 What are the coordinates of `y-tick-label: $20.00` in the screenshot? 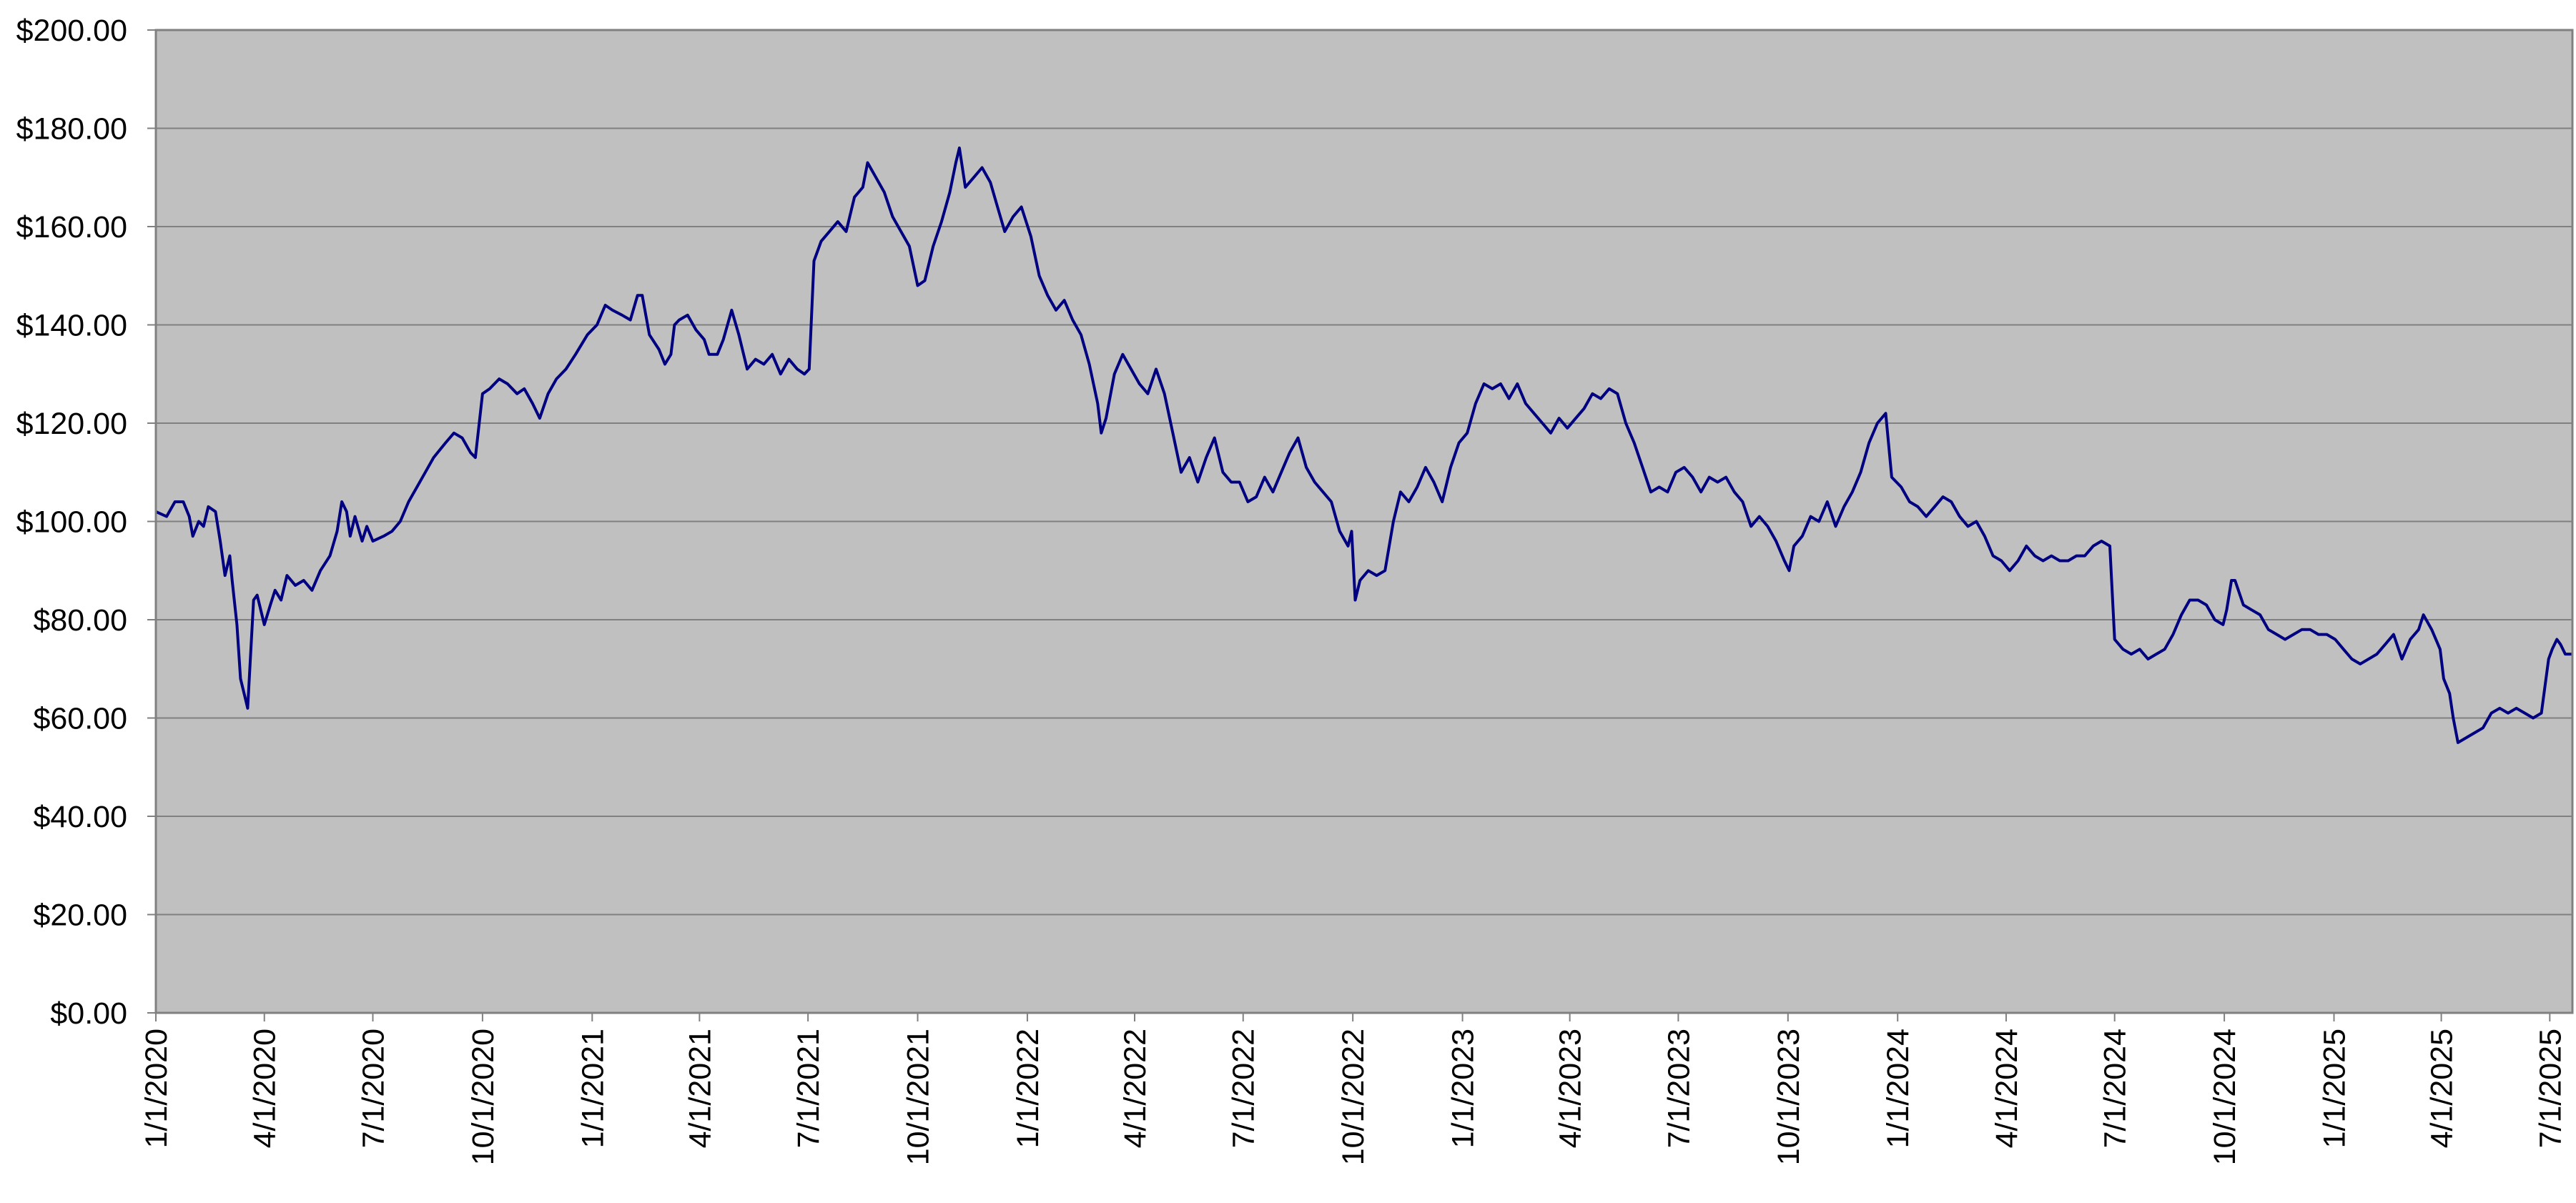 It's located at (80, 916).